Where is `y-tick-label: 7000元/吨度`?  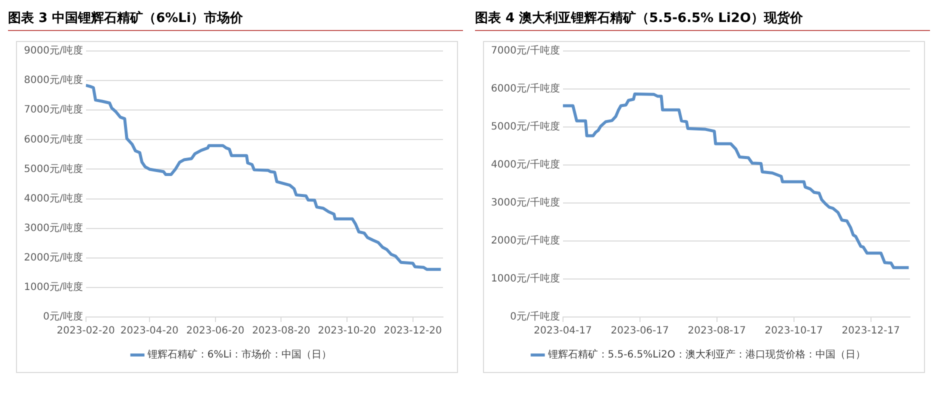
y-tick-label: 7000元/吨度 is located at coordinates (53, 110).